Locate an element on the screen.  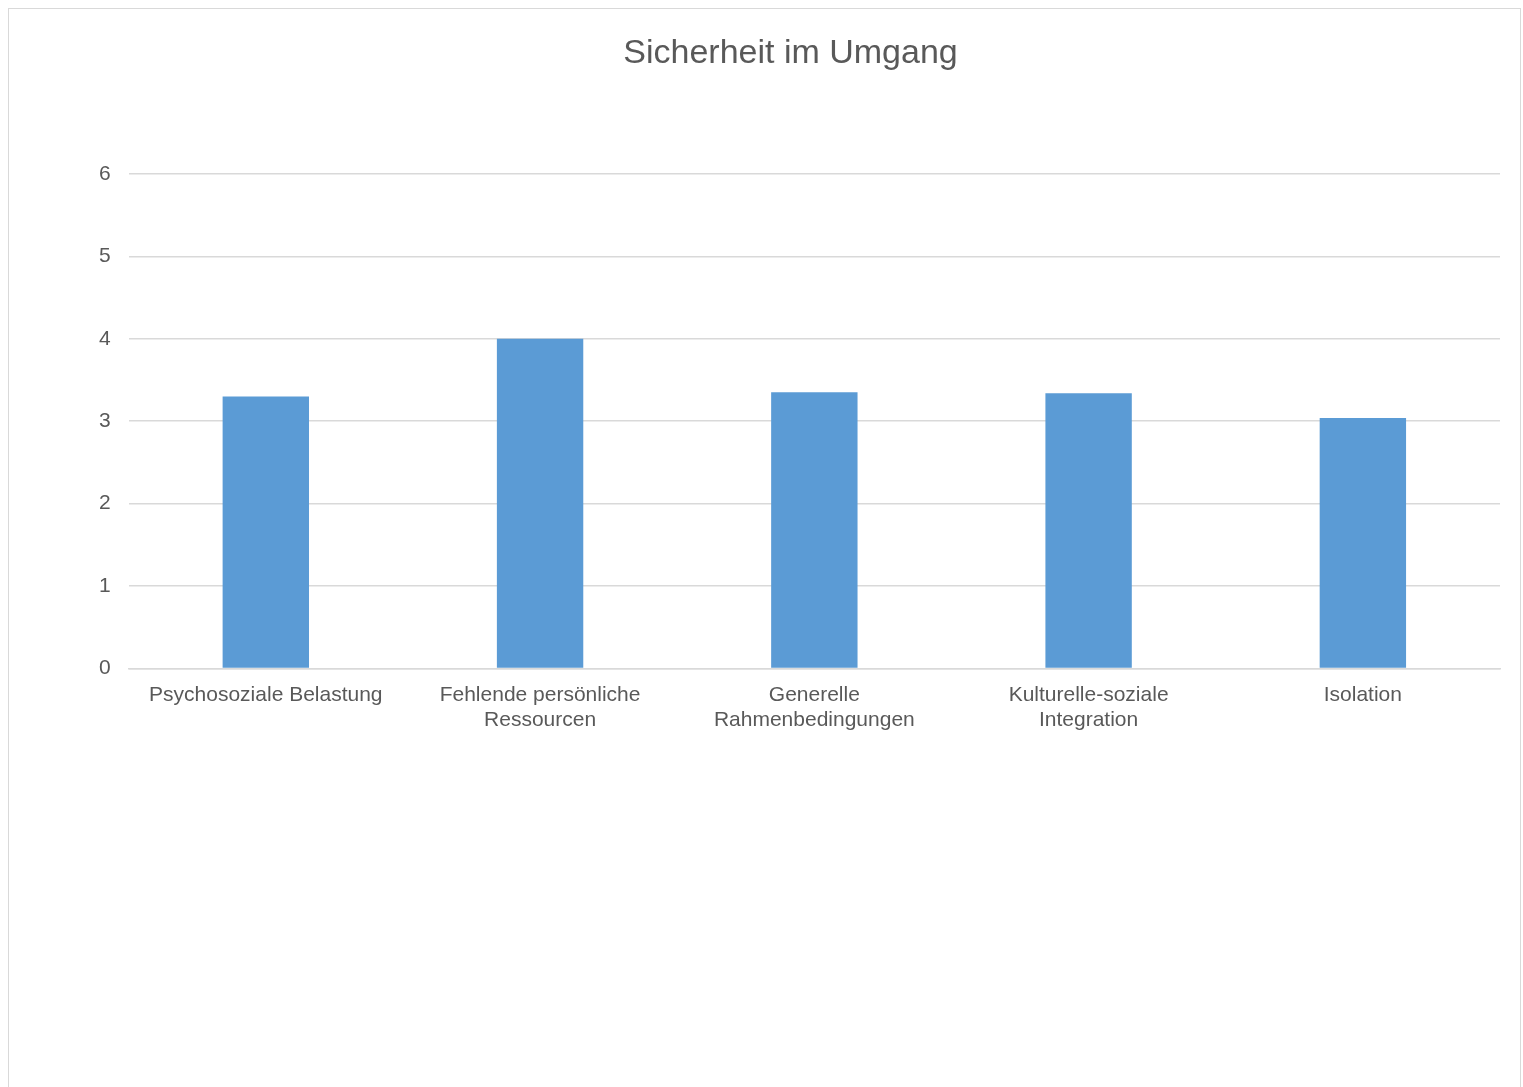
x-tick-label: Fehlende persönliche Ressourcen is located at coordinates (540, 706).